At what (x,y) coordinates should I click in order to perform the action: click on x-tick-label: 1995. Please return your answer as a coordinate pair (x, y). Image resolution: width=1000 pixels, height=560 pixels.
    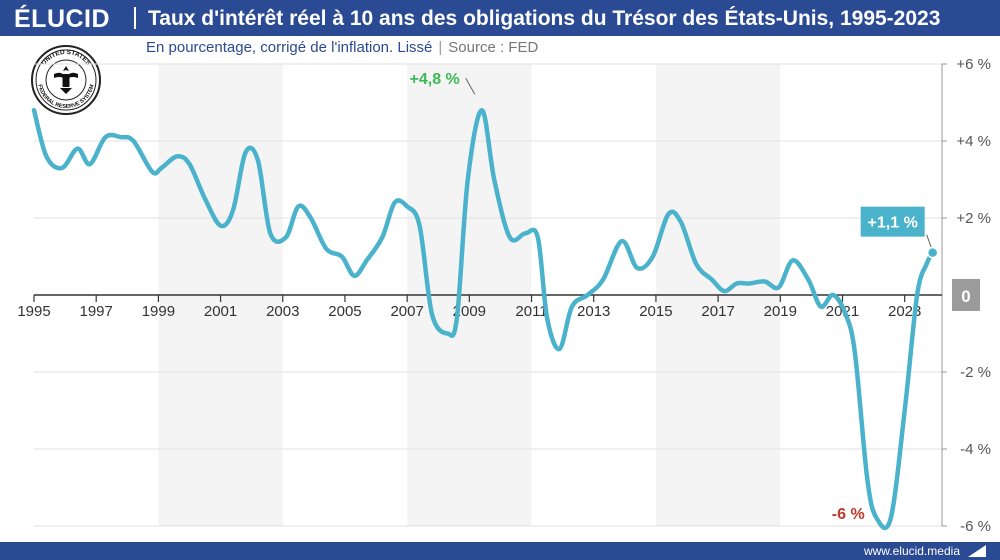
    Looking at the image, I should click on (33, 311).